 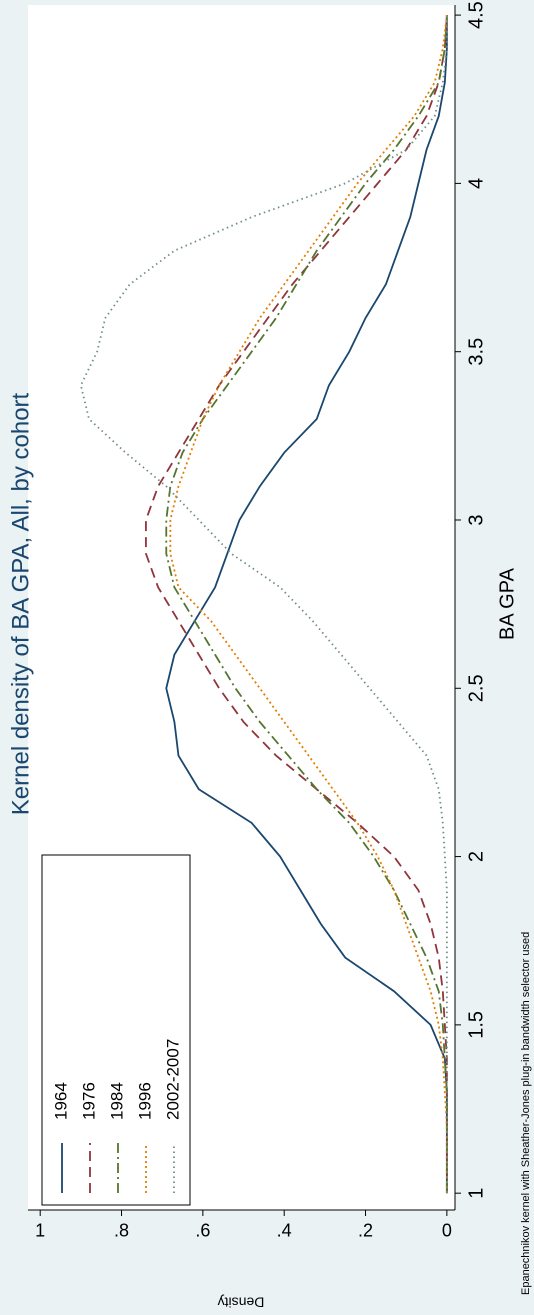 I want to click on x-tick-label: 2.5, so click(x=476, y=688).